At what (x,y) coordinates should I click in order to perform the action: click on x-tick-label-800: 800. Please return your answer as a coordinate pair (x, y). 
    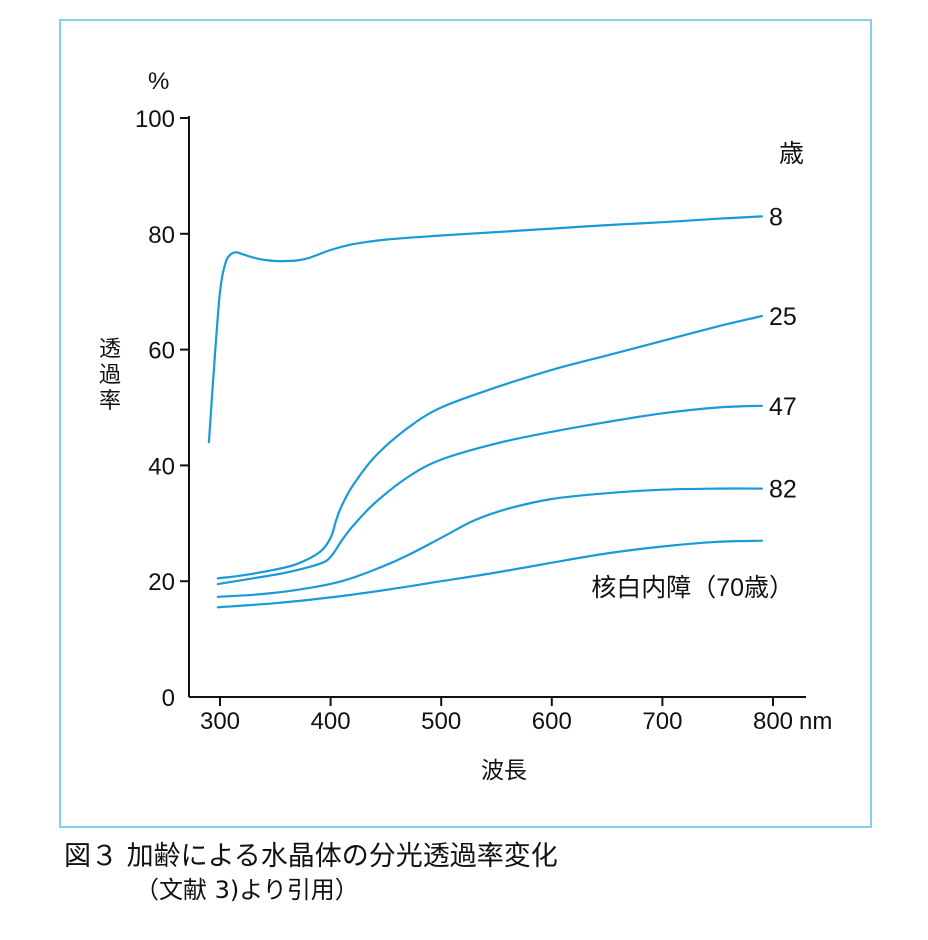
    Looking at the image, I should click on (773, 721).